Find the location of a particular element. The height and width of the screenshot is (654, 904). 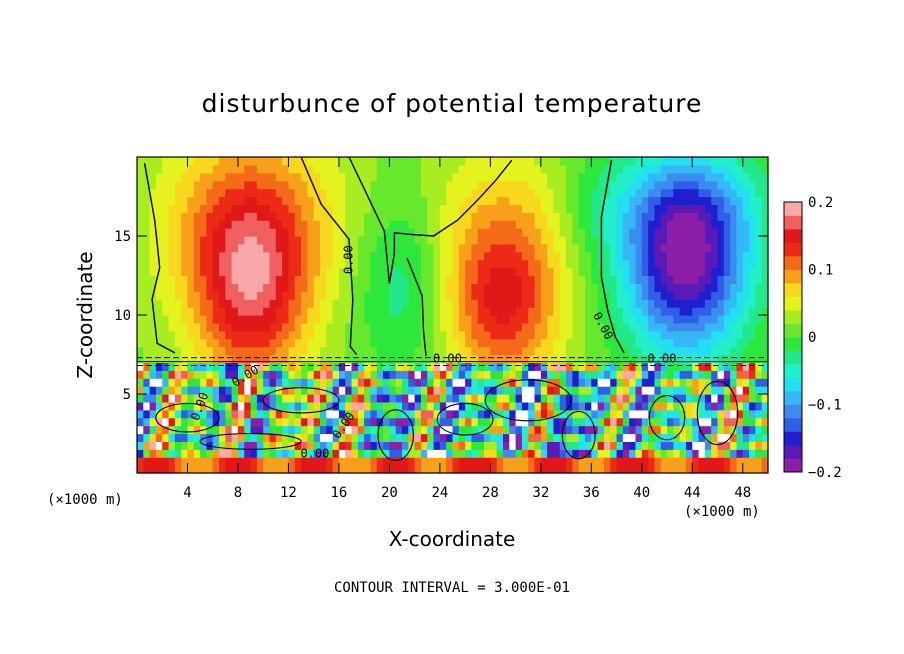

x-tick-label: 48 is located at coordinates (742, 493).